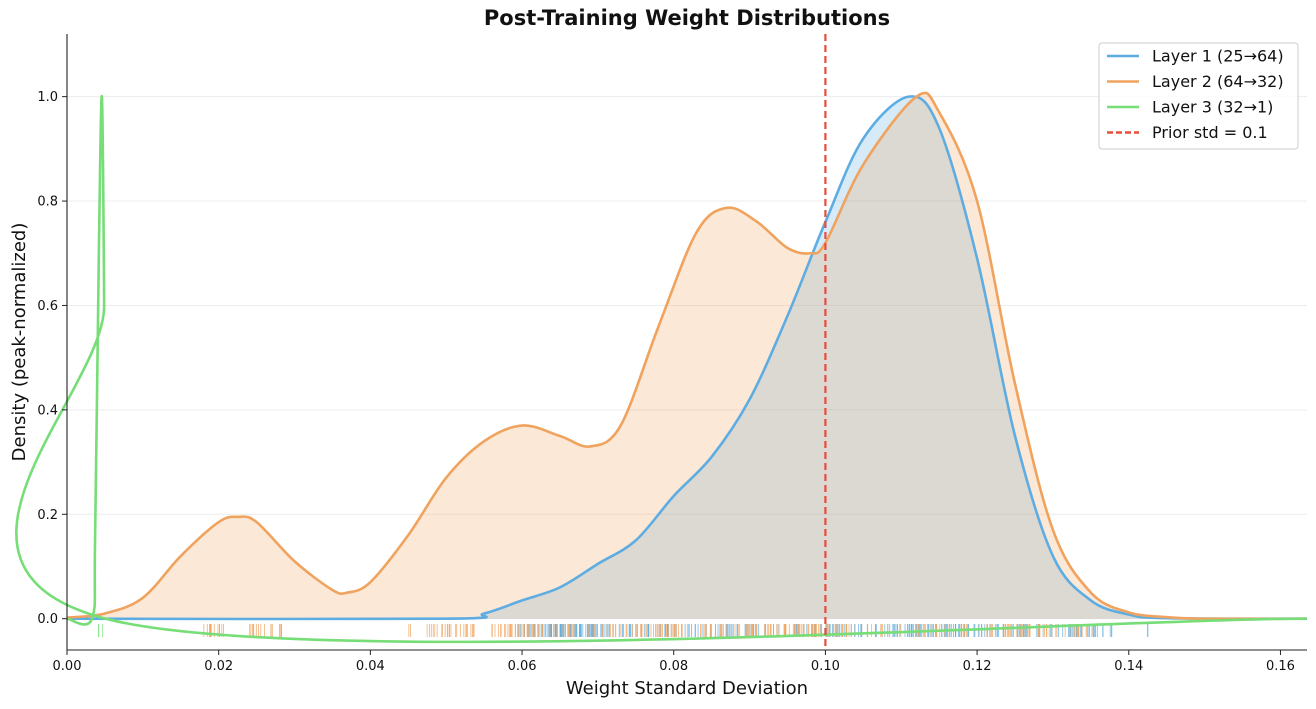  What do you see at coordinates (47, 619) in the screenshot?
I see `y-tick-label: 0.0` at bounding box center [47, 619].